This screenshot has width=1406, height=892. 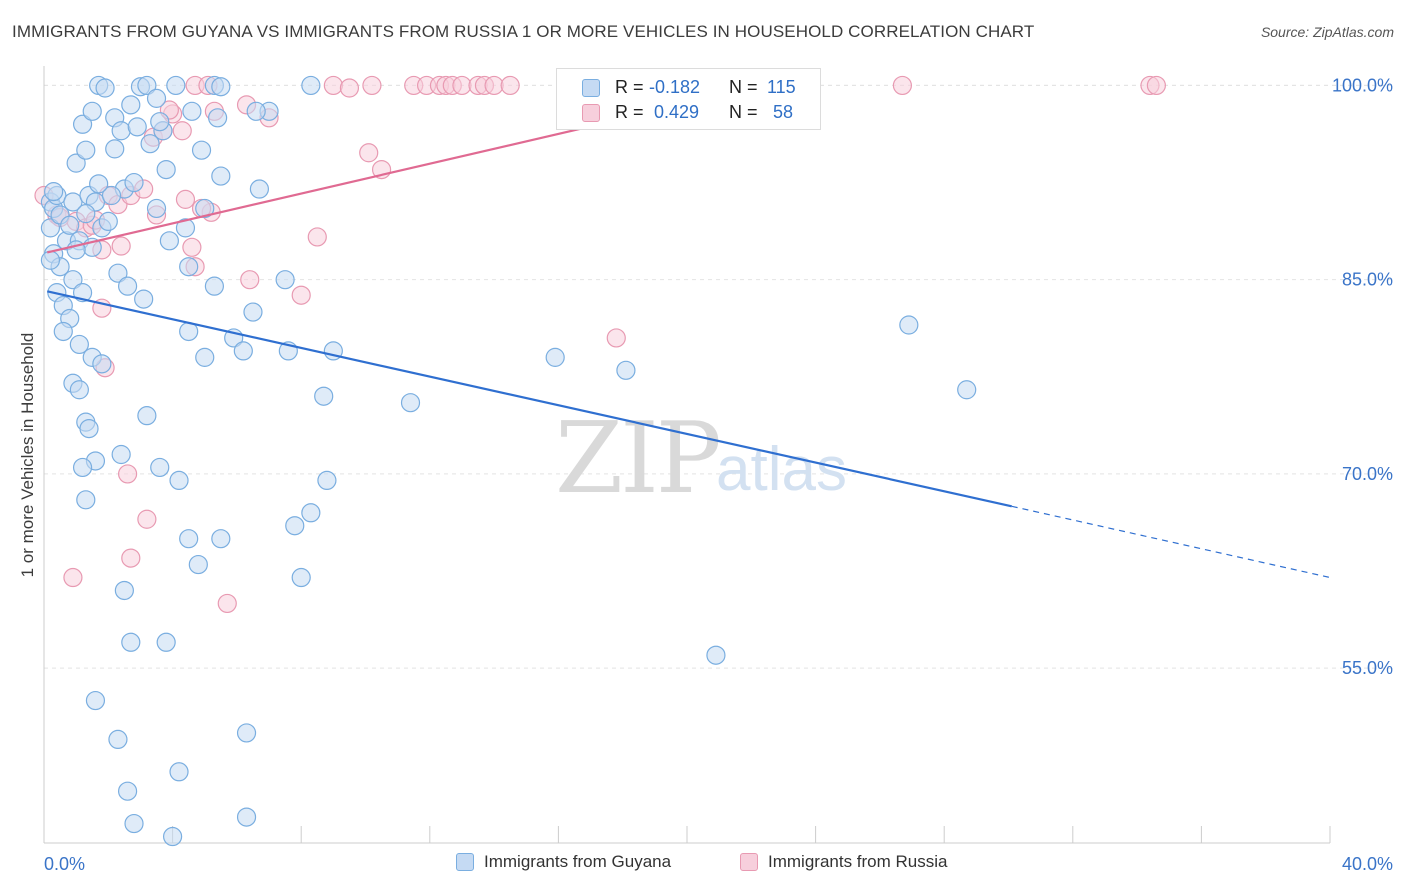 What do you see at coordinates (843, 862) in the screenshot?
I see `legend-item-russia: Immigrants from Russia` at bounding box center [843, 862].